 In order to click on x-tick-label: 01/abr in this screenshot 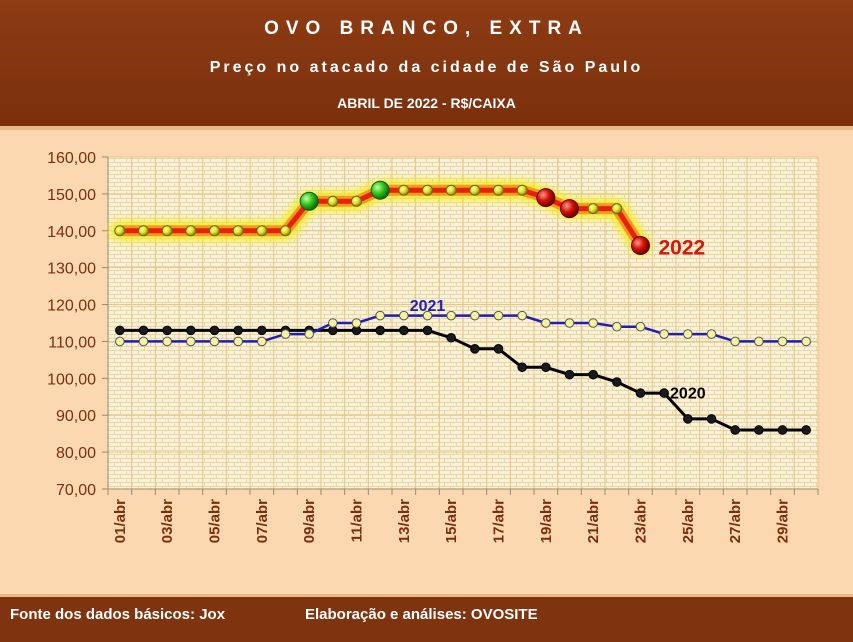, I will do `click(120, 521)`.